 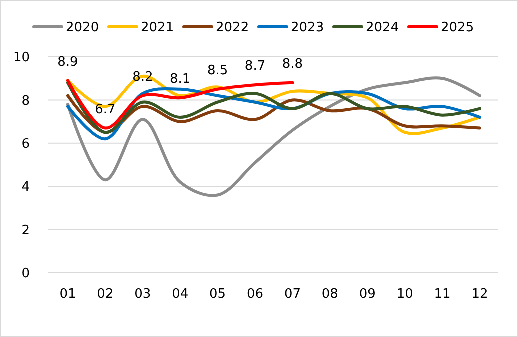 I want to click on data-label: 8.5, so click(x=217, y=70).